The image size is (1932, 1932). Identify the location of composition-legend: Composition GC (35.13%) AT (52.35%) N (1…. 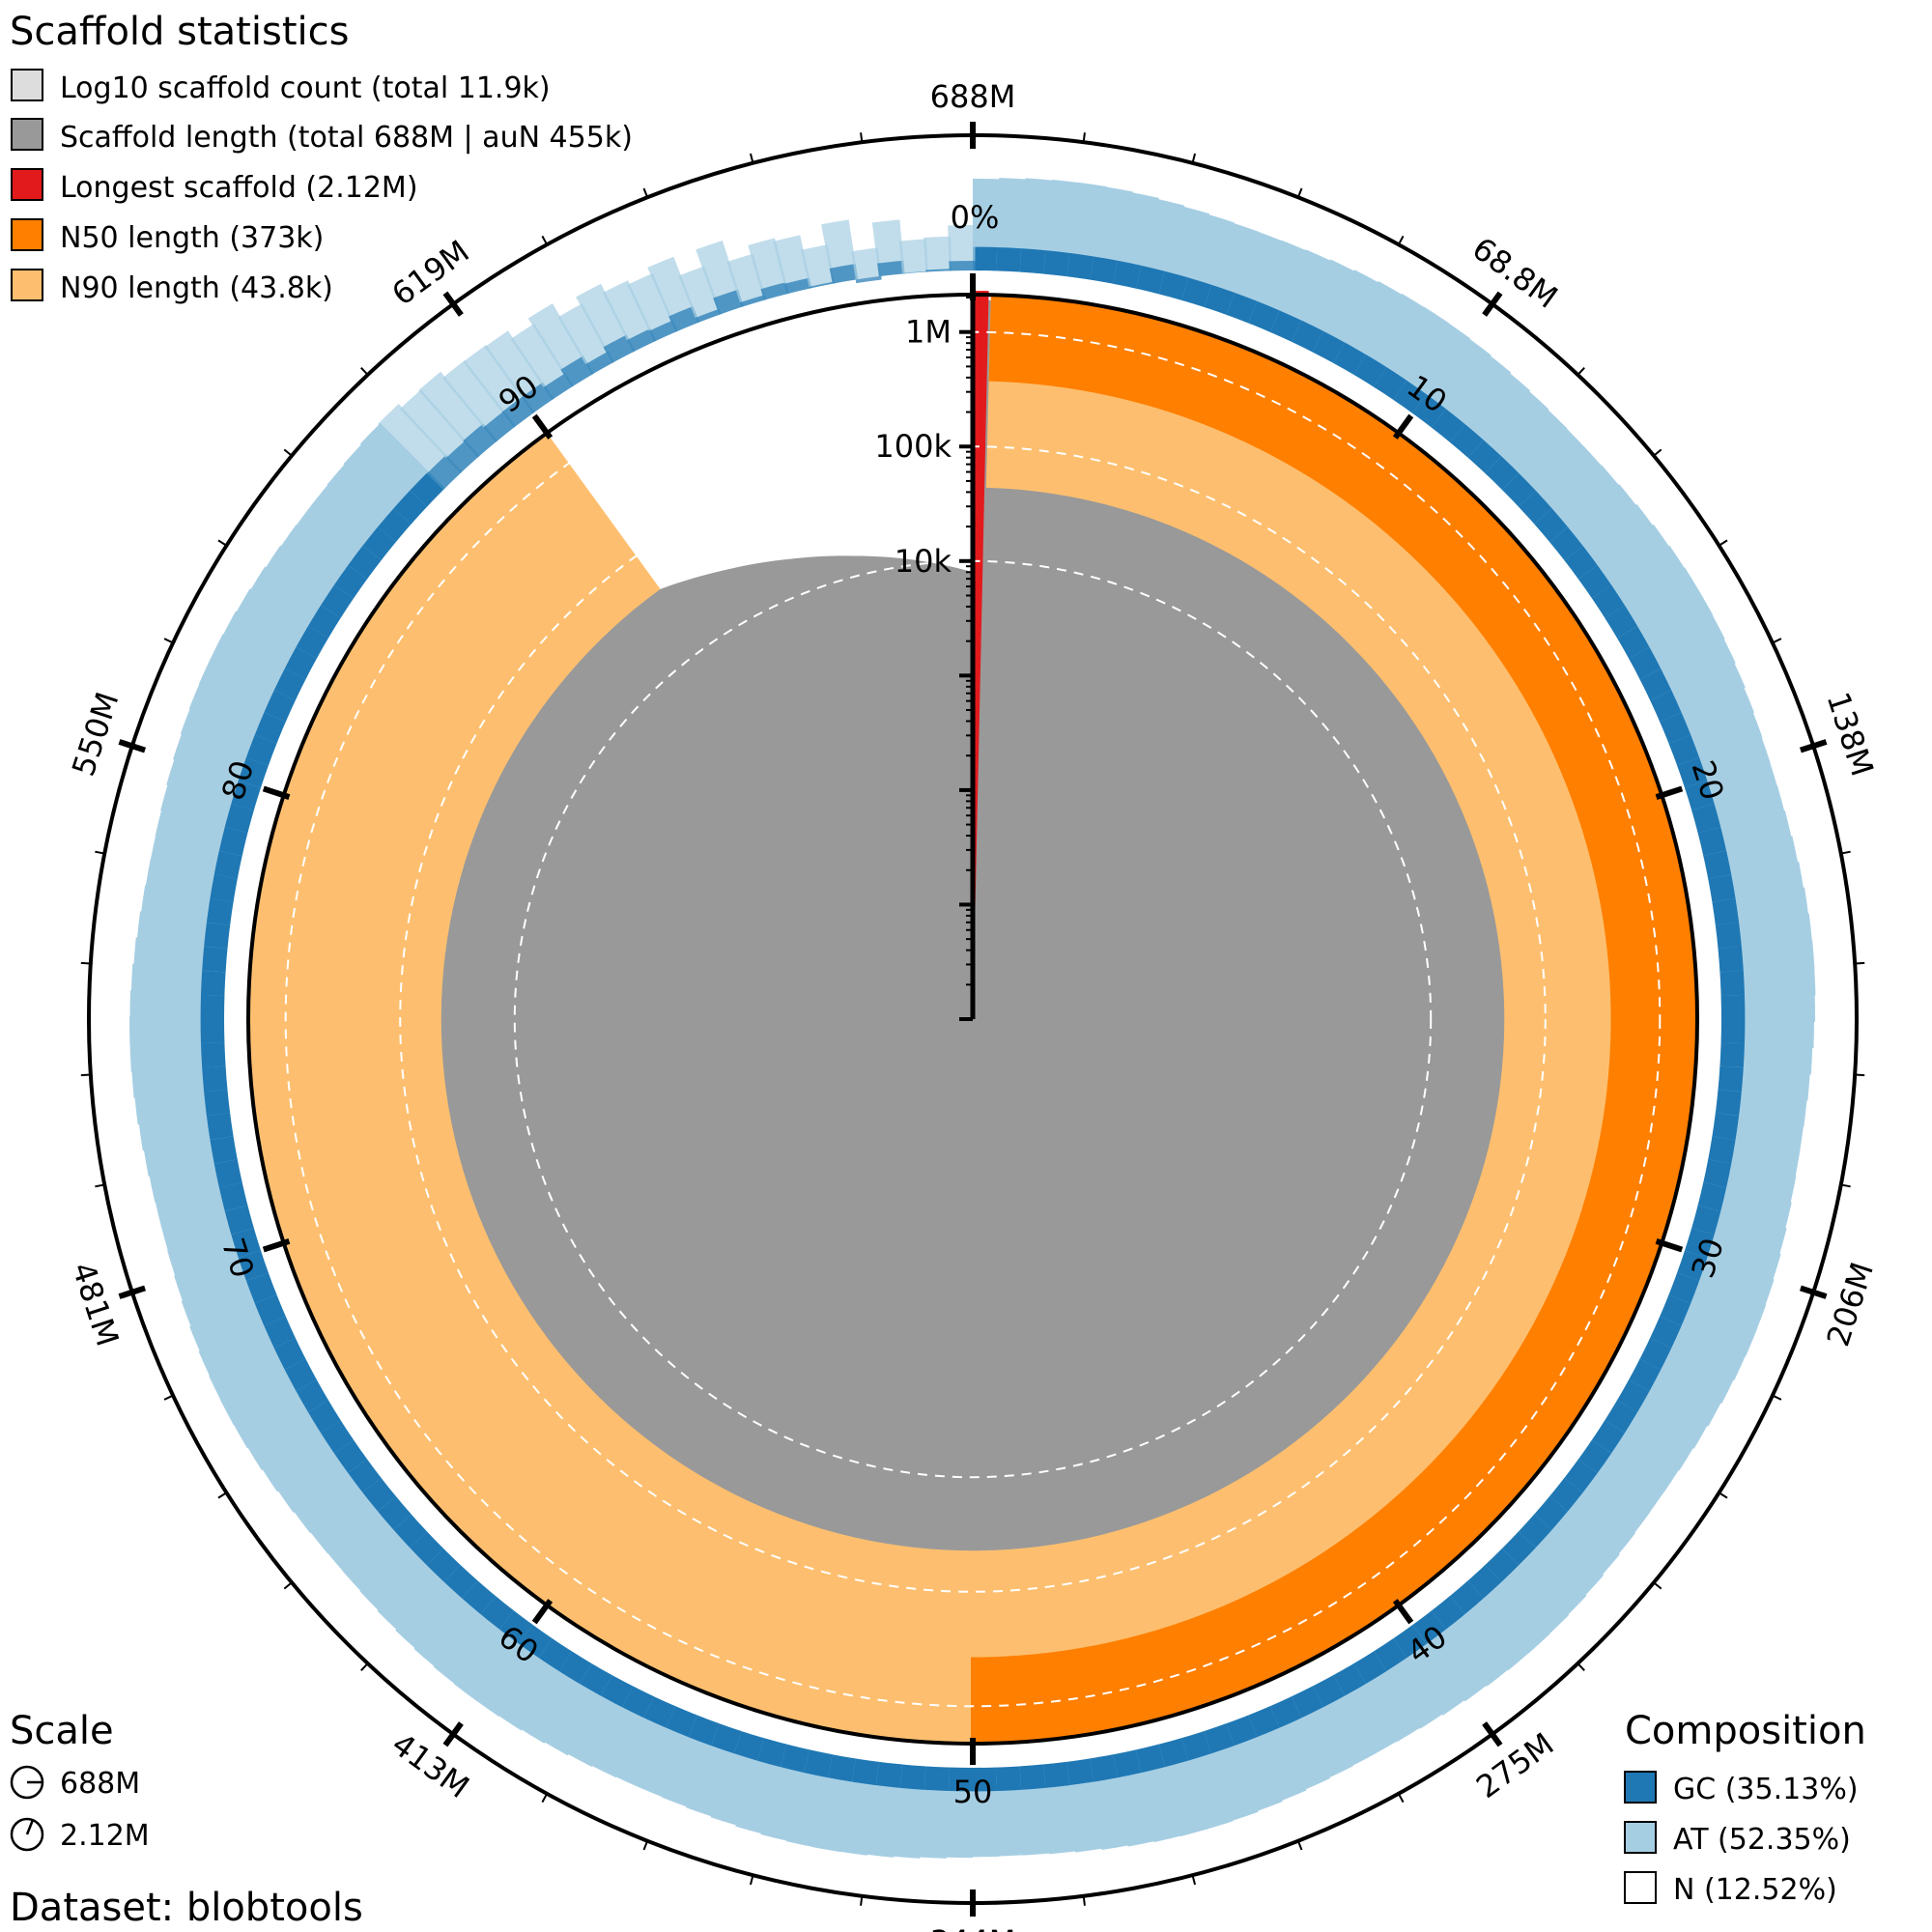
(1745, 1808).